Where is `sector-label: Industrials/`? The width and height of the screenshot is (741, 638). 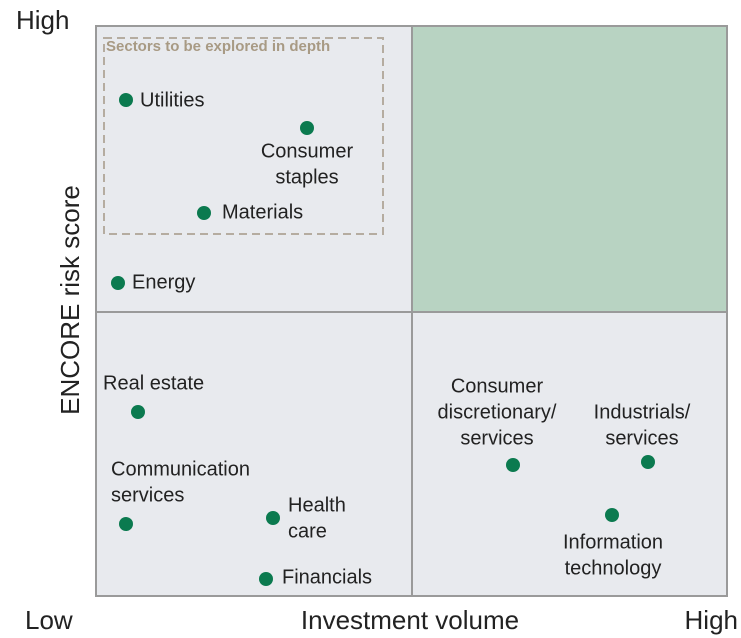
sector-label: Industrials/ is located at coordinates (642, 412).